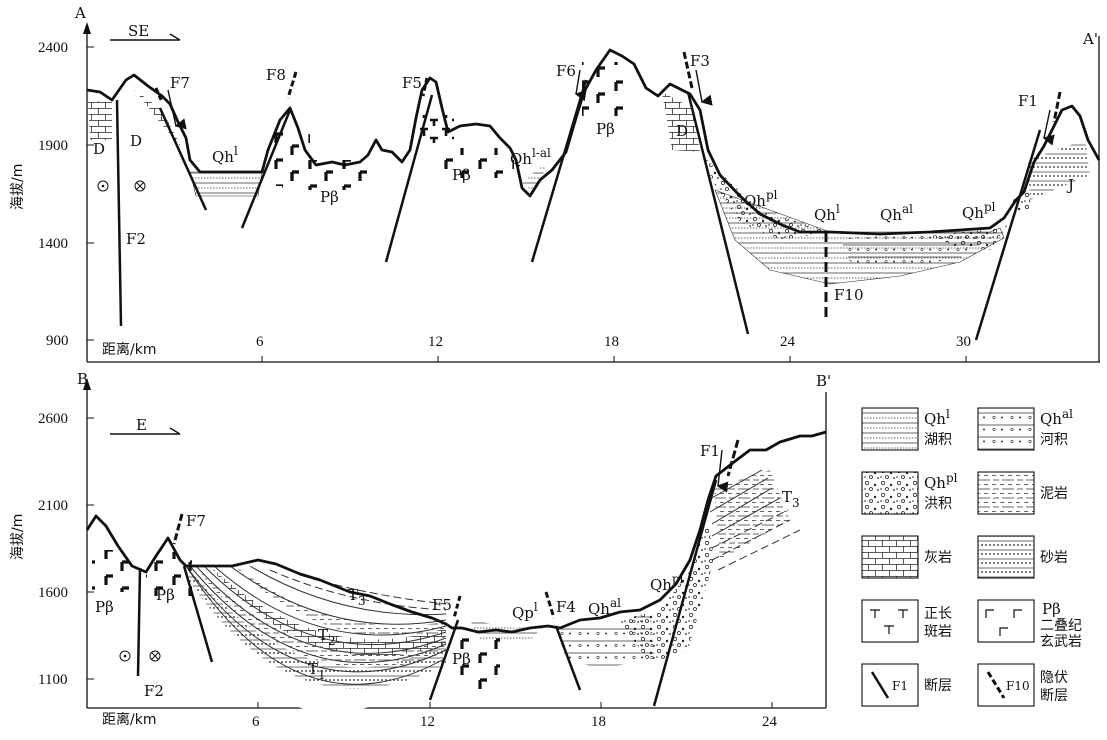 The height and width of the screenshot is (740, 1107). I want to click on a-y-tick: 1900, so click(53, 146).